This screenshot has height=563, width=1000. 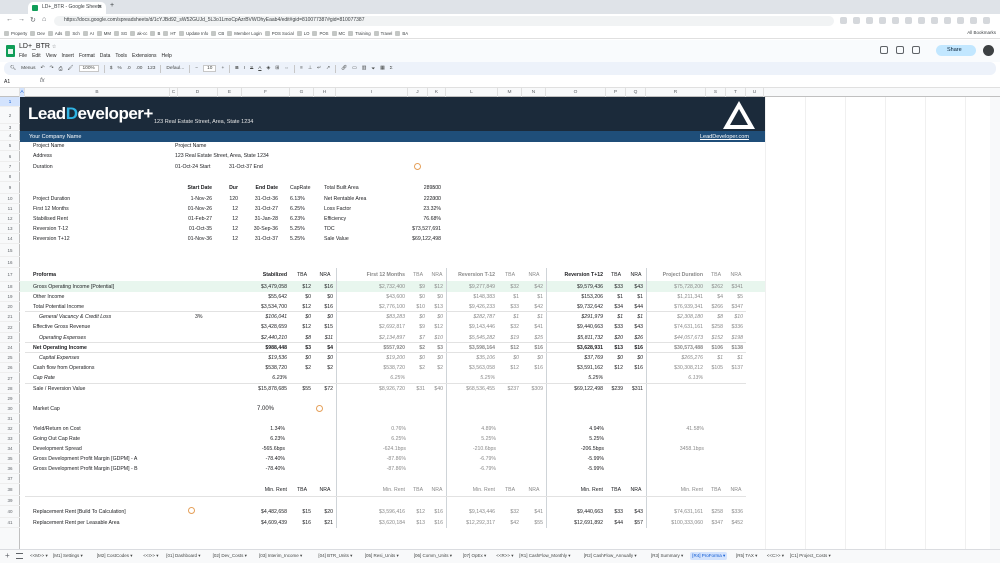 What do you see at coordinates (10, 297) in the screenshot?
I see `row-header: 19` at bounding box center [10, 297].